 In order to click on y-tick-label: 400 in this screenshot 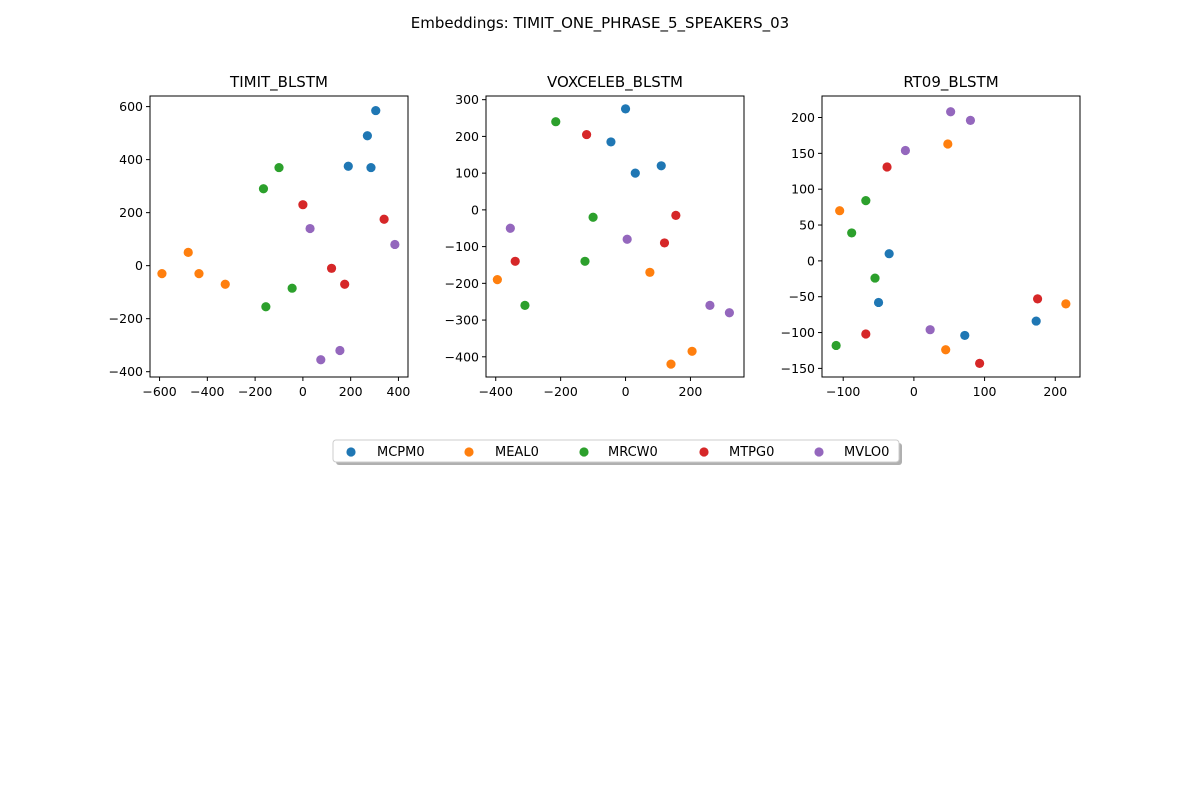, I will do `click(131, 159)`.